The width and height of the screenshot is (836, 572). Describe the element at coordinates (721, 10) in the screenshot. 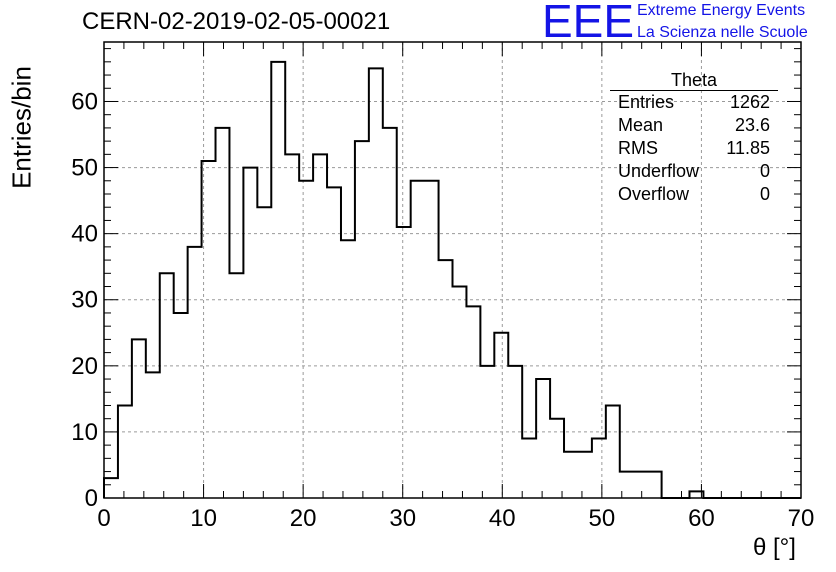

I see `logo-subtitle-line1: Extreme Energy Events` at that location.